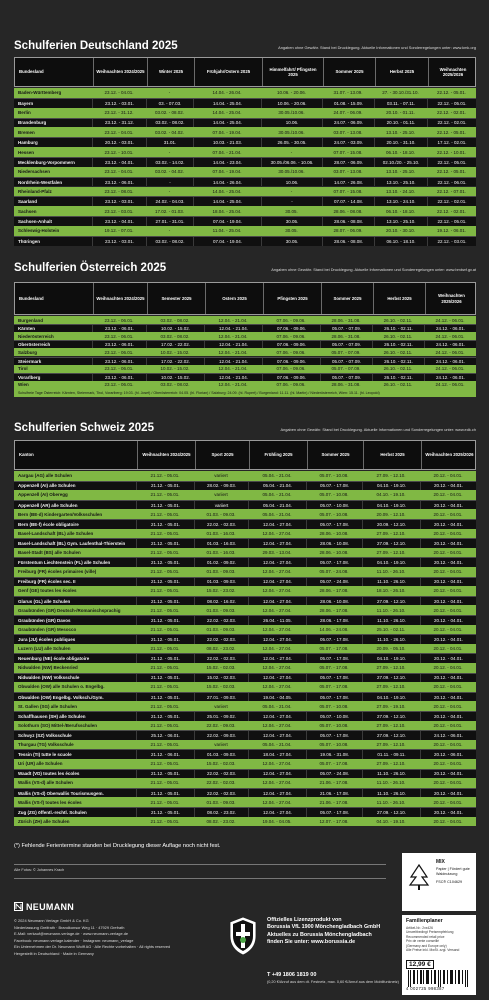 The height and width of the screenshot is (1000, 489). Describe the element at coordinates (334, 754) in the screenshot. I see `holiday-dates: 19.06. - 31.08.` at that location.